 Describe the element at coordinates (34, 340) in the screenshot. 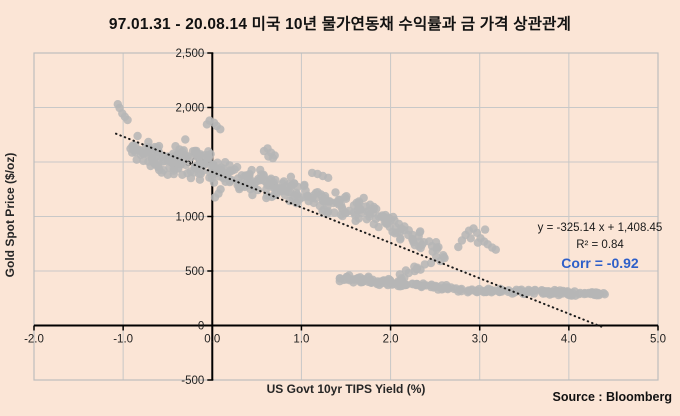

I see `x-tick-label: -2.0` at that location.